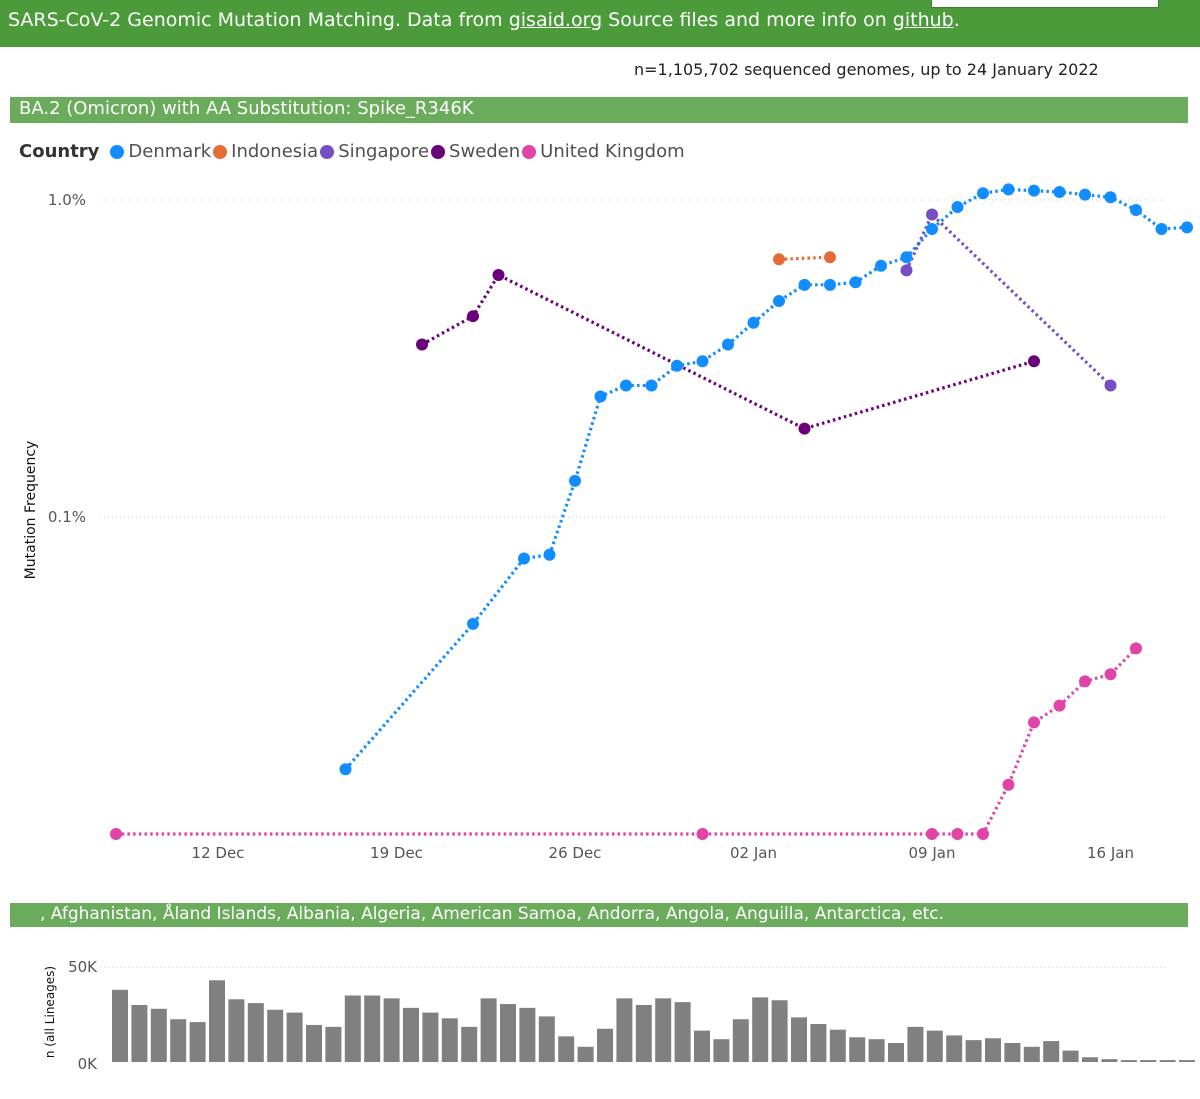  Describe the element at coordinates (160, 151) in the screenshot. I see `legend-item-denmark: Denmark` at that location.